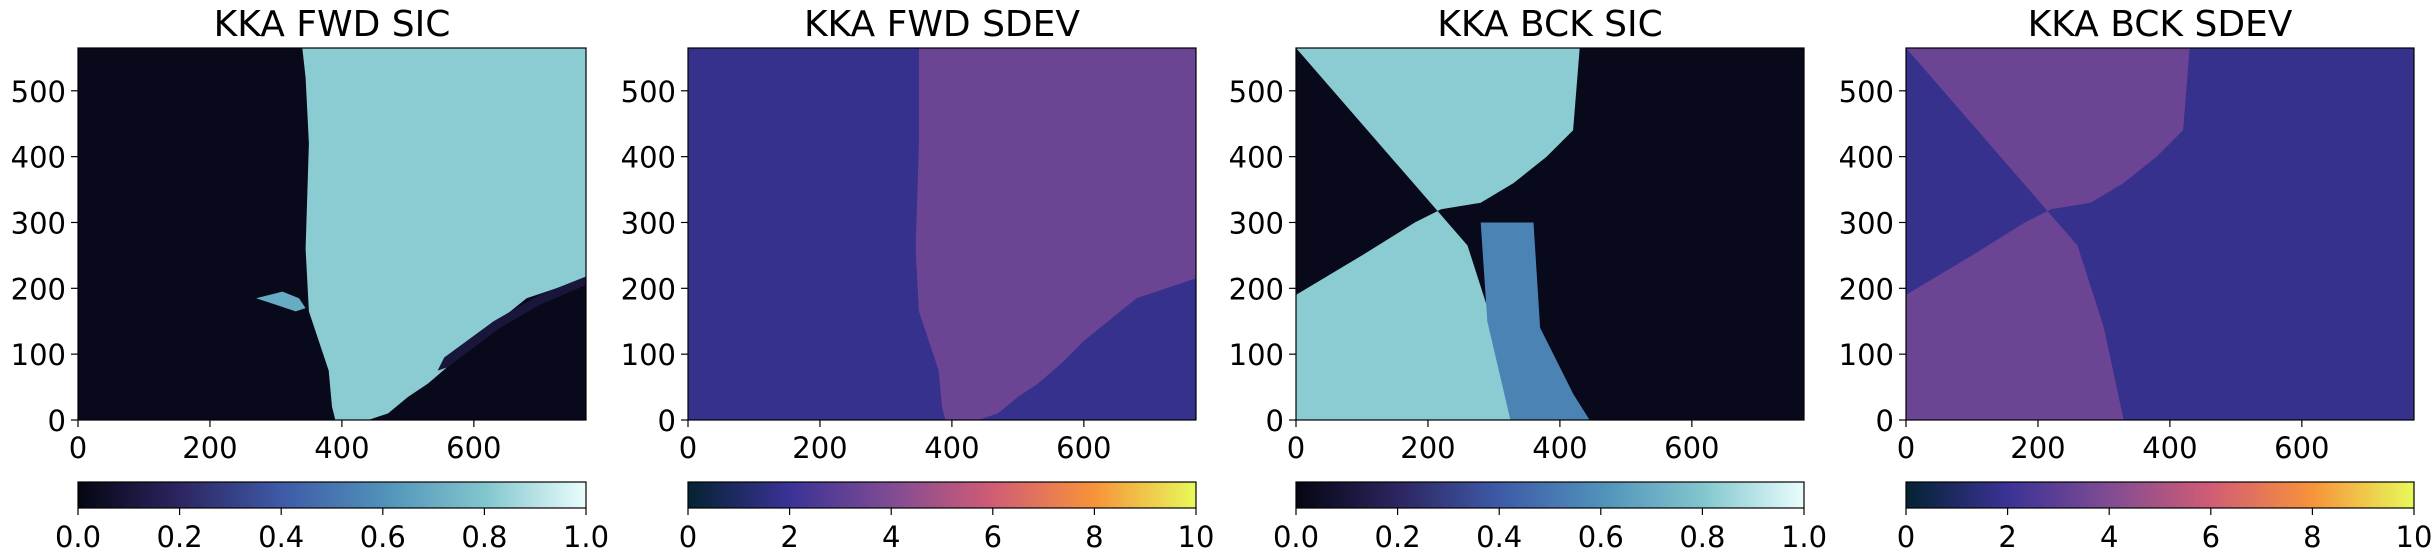  What do you see at coordinates (281, 301) in the screenshot?
I see `heatmap-patches` at bounding box center [281, 301].